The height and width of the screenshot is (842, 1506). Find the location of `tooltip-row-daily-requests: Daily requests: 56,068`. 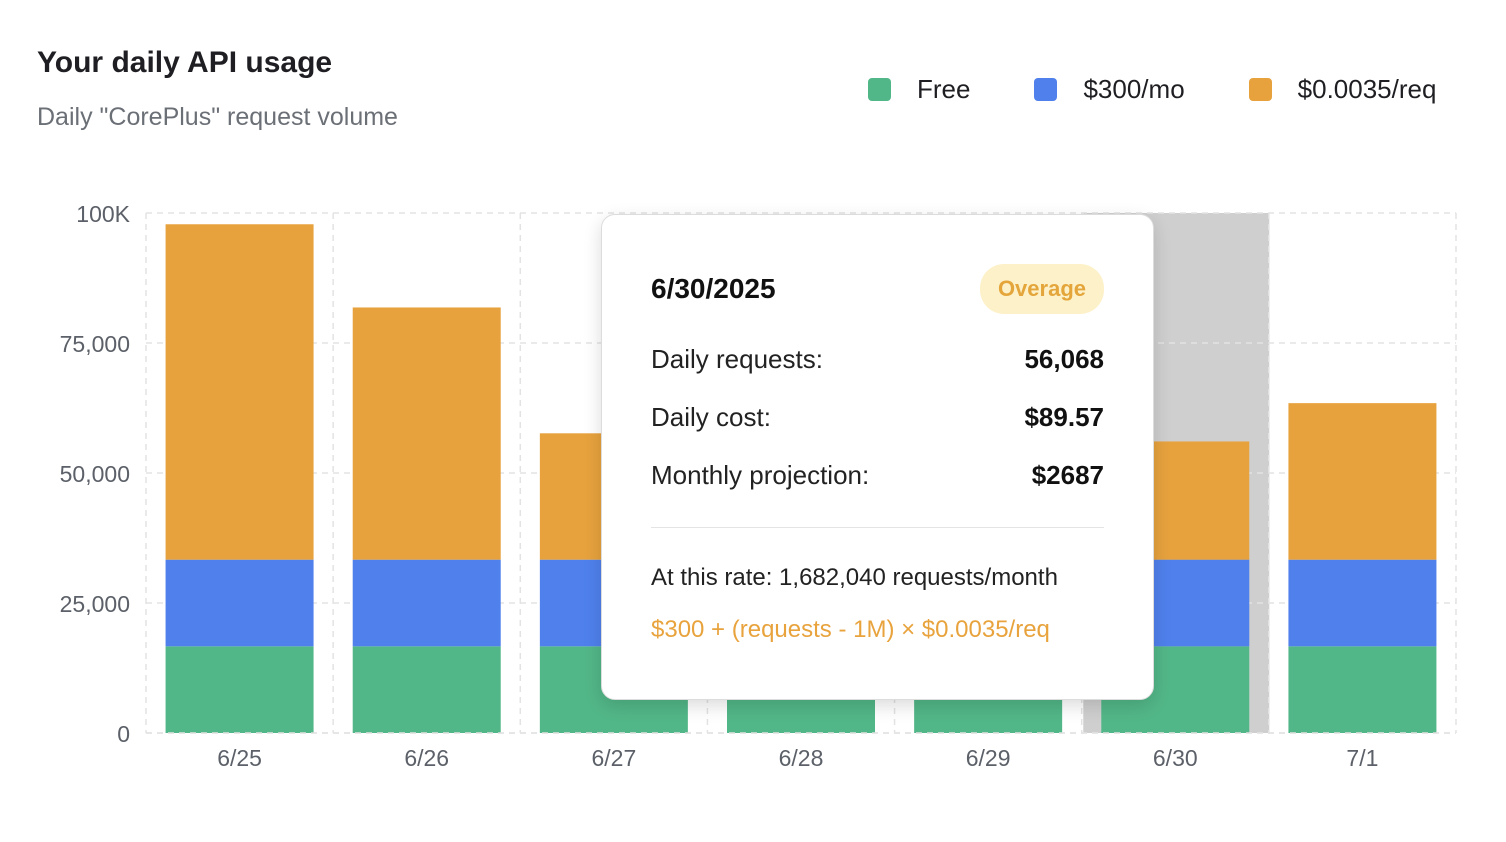

tooltip-row-daily-requests: Daily requests: 56,068 is located at coordinates (877, 359).